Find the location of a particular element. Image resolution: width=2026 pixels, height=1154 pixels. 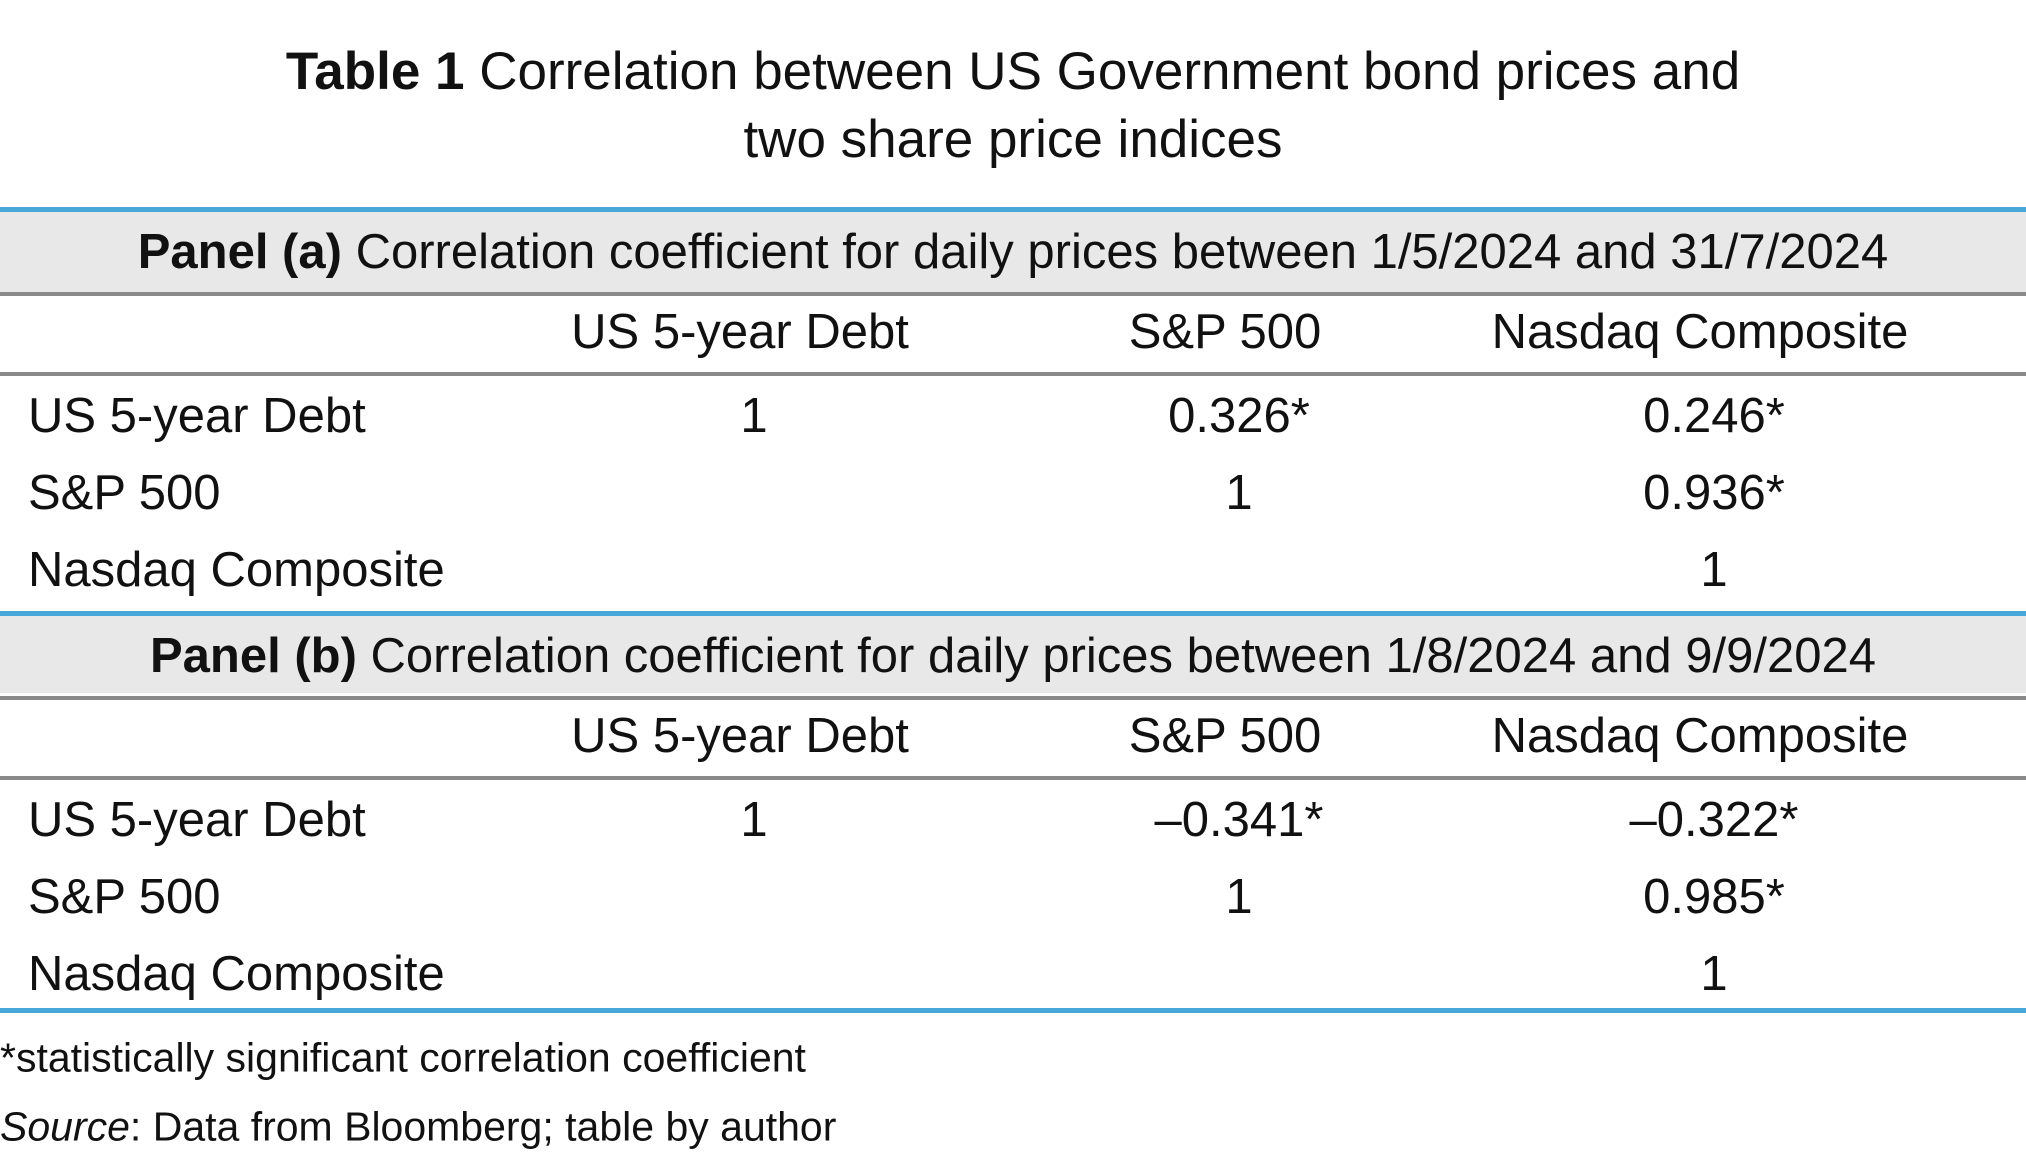

source-label: Source is located at coordinates (65, 1126).